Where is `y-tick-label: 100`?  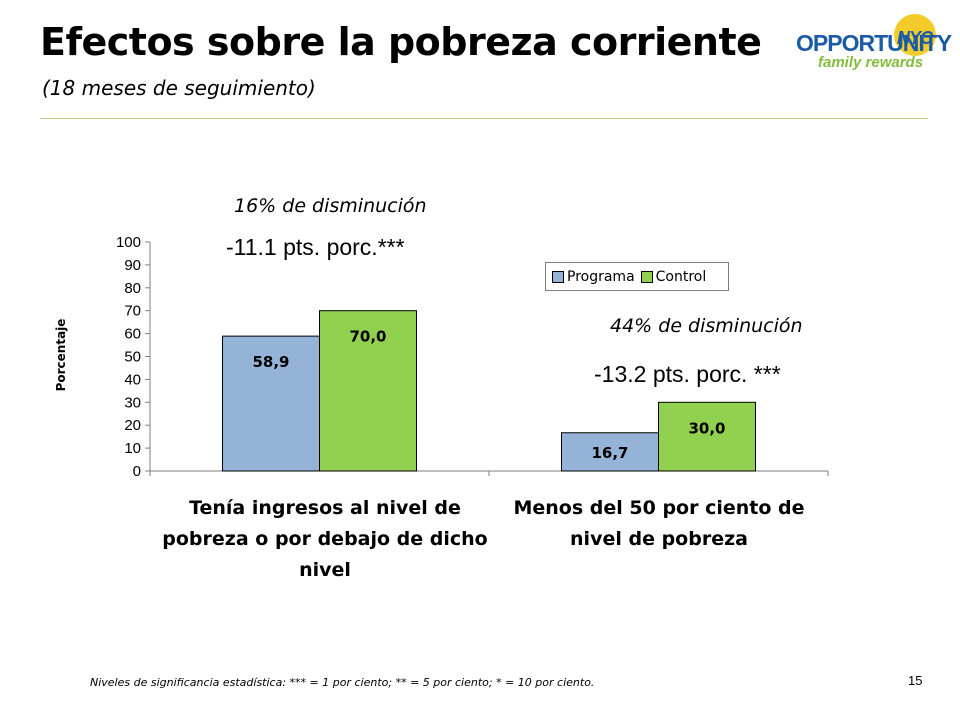
y-tick-label: 100 is located at coordinates (128, 242).